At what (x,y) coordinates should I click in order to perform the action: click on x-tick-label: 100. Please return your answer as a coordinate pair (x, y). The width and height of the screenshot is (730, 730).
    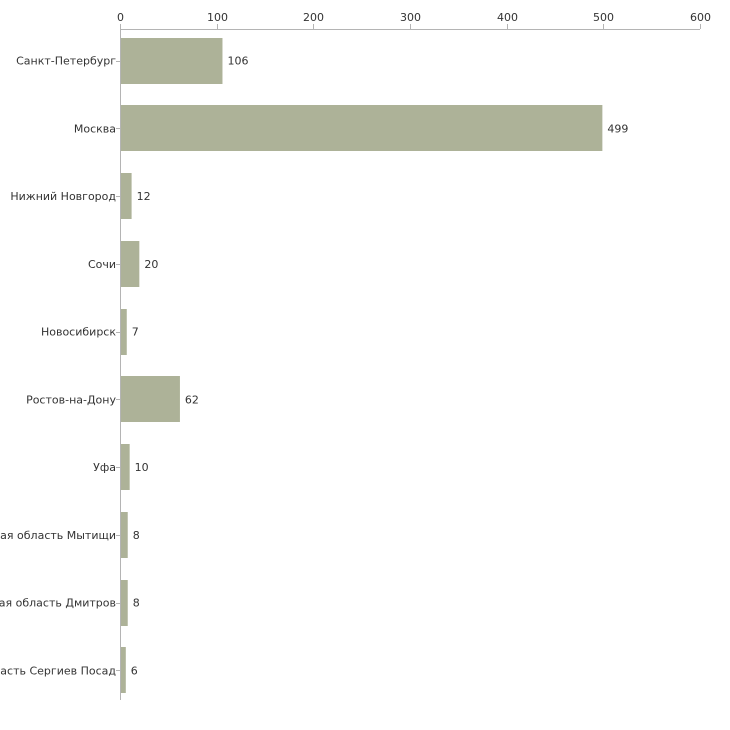
    Looking at the image, I should click on (217, 17).